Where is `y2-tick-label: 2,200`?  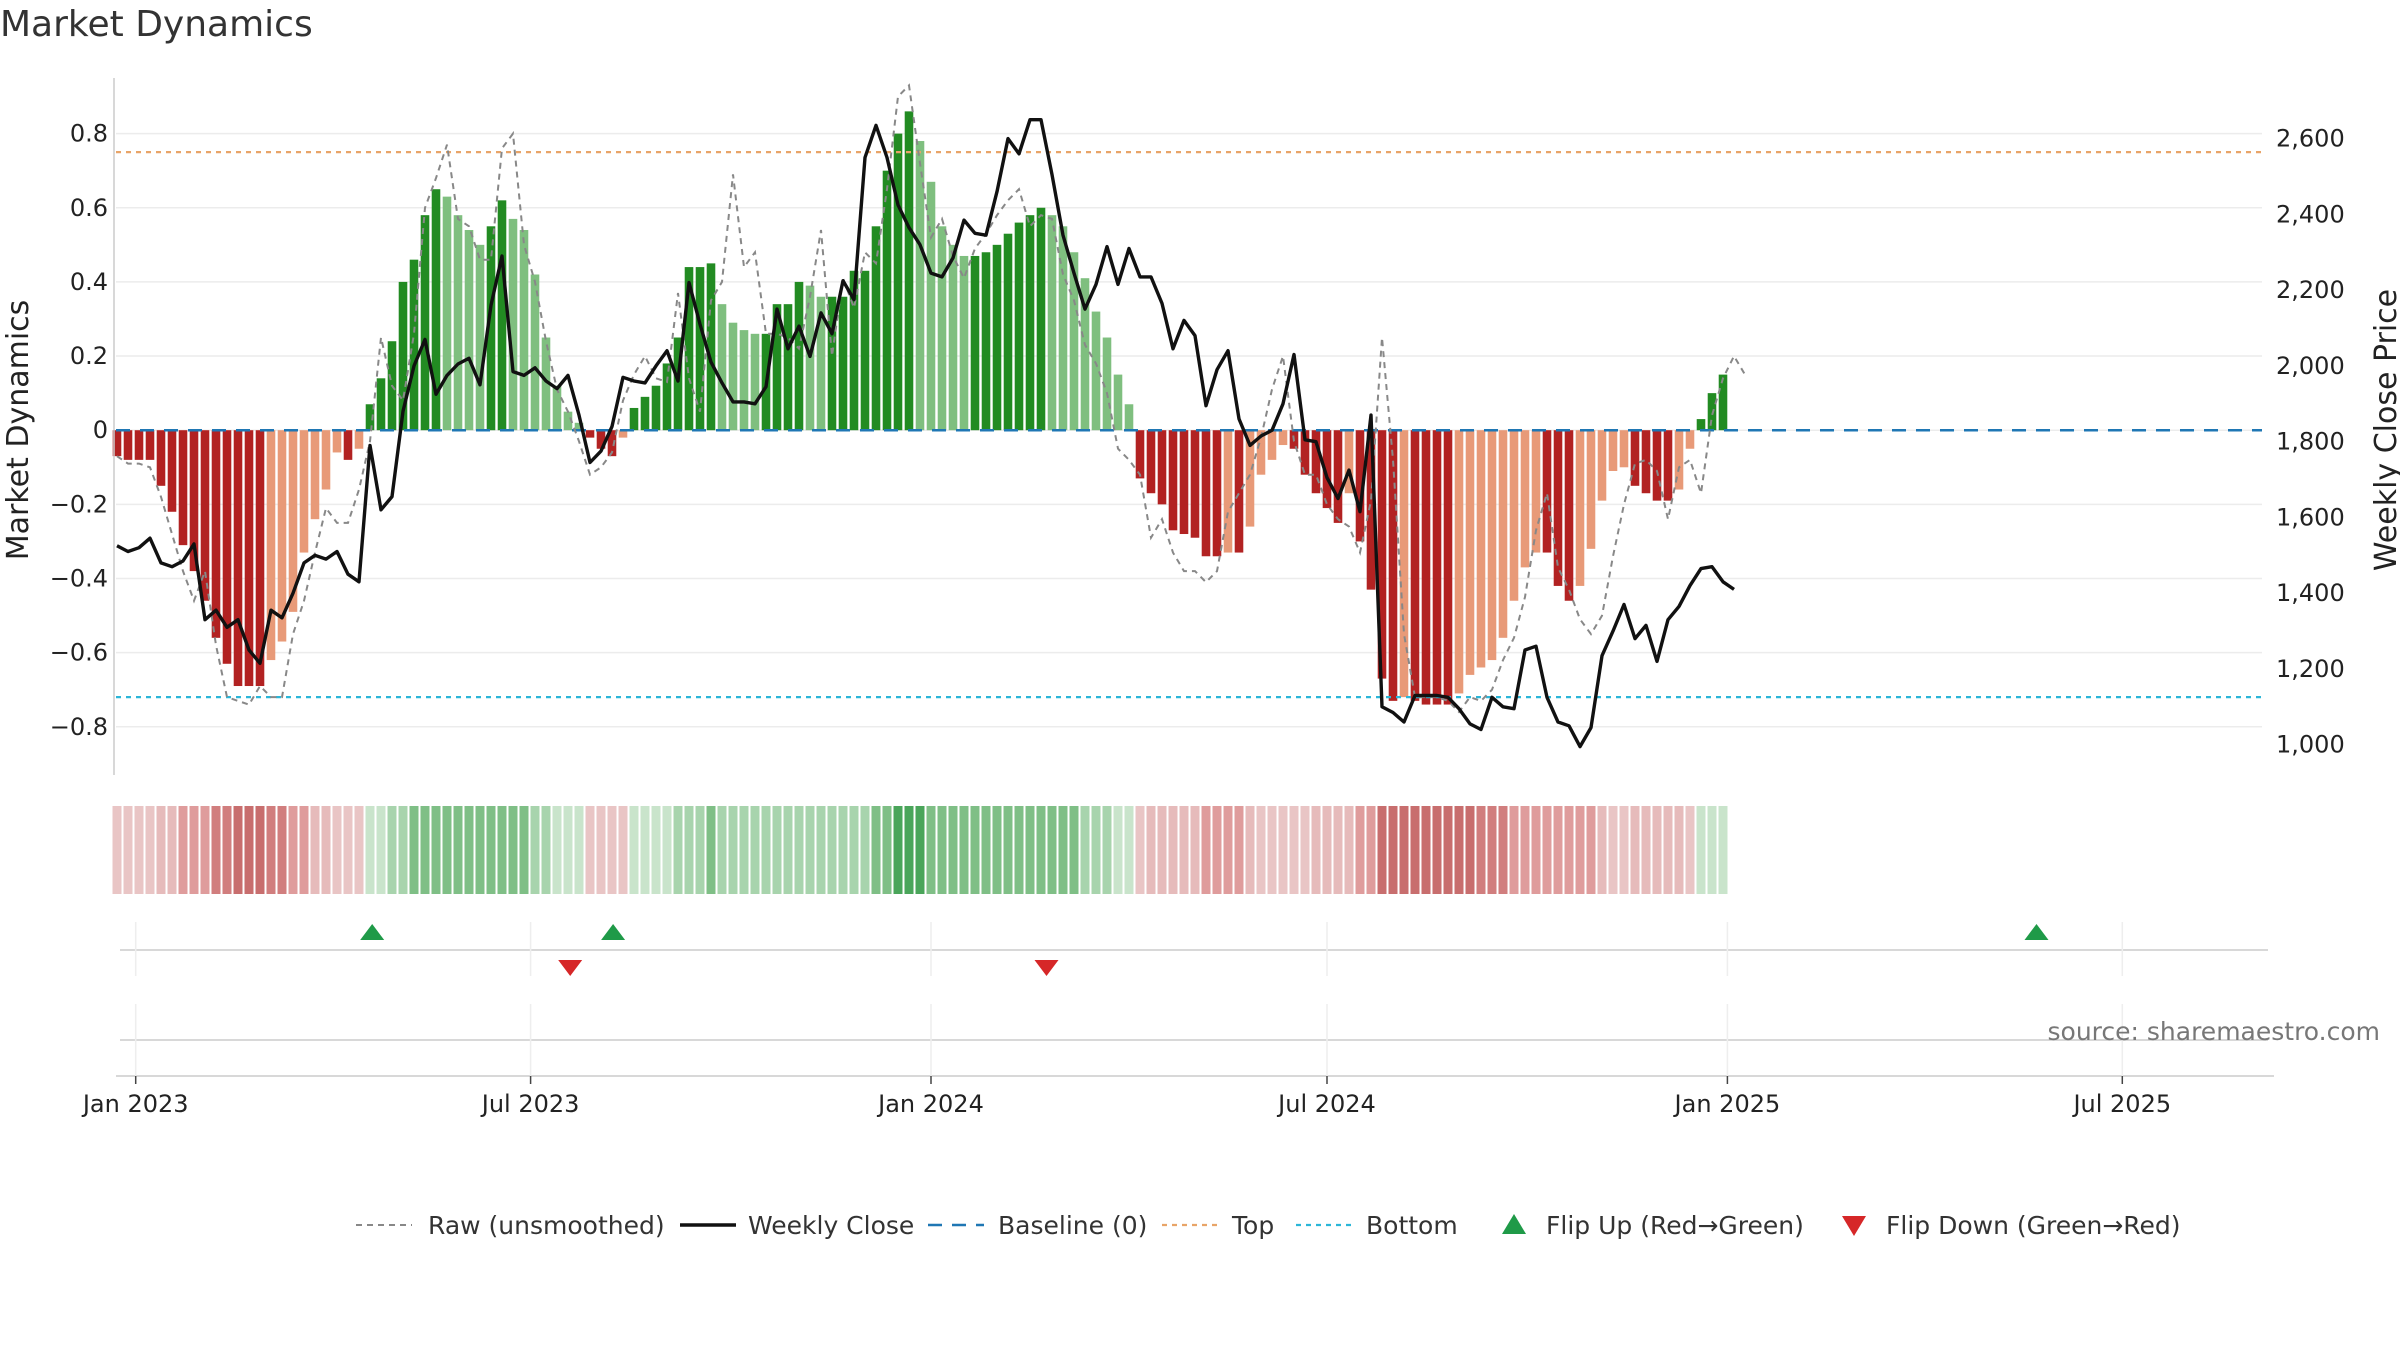
y2-tick-label: 2,200 is located at coordinates (2310, 290).